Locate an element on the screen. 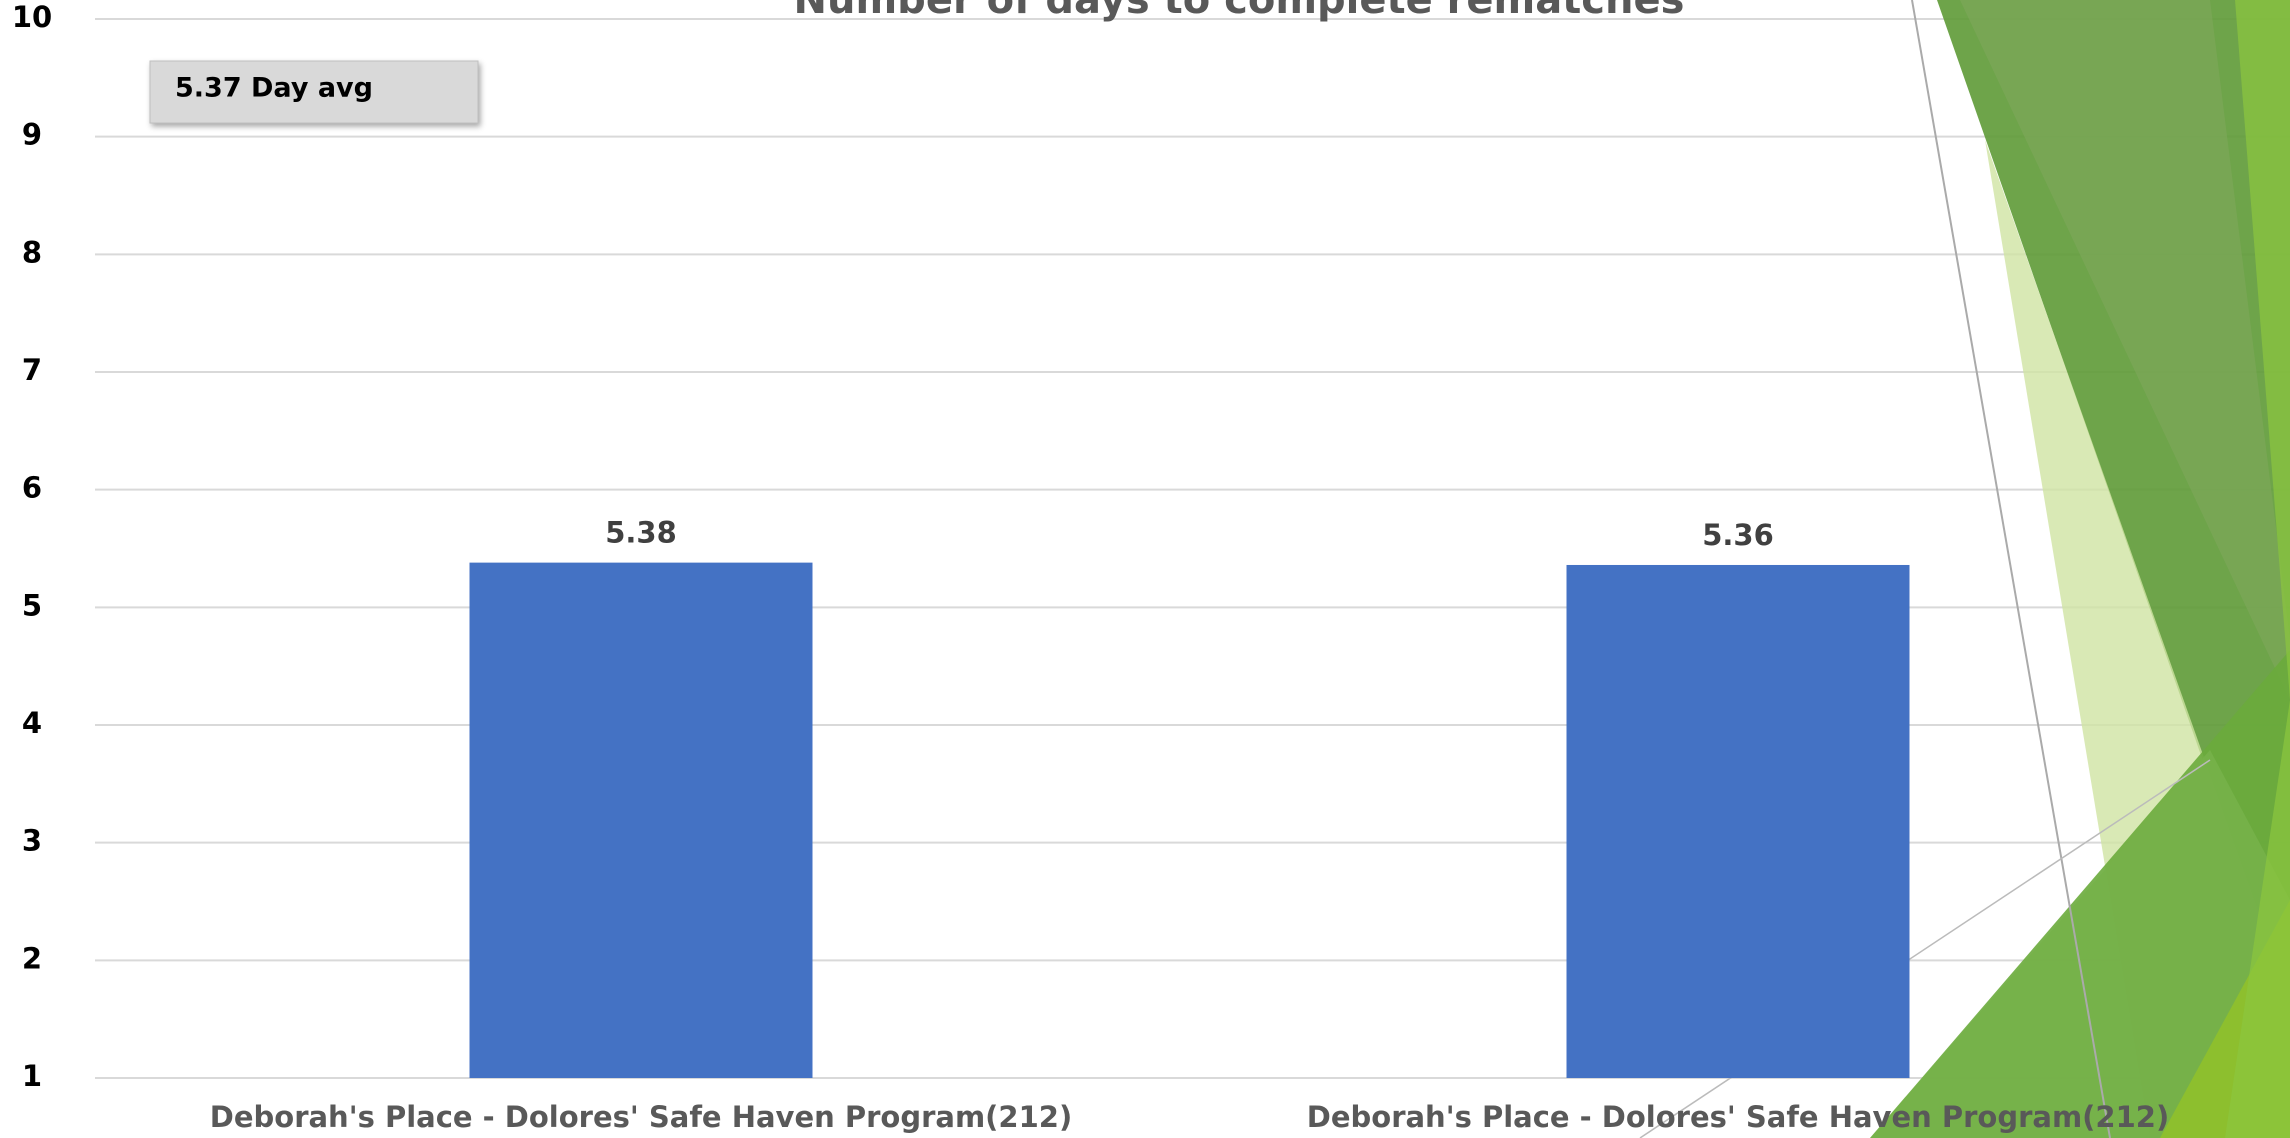  y-tick-label: 4 is located at coordinates (32, 723).